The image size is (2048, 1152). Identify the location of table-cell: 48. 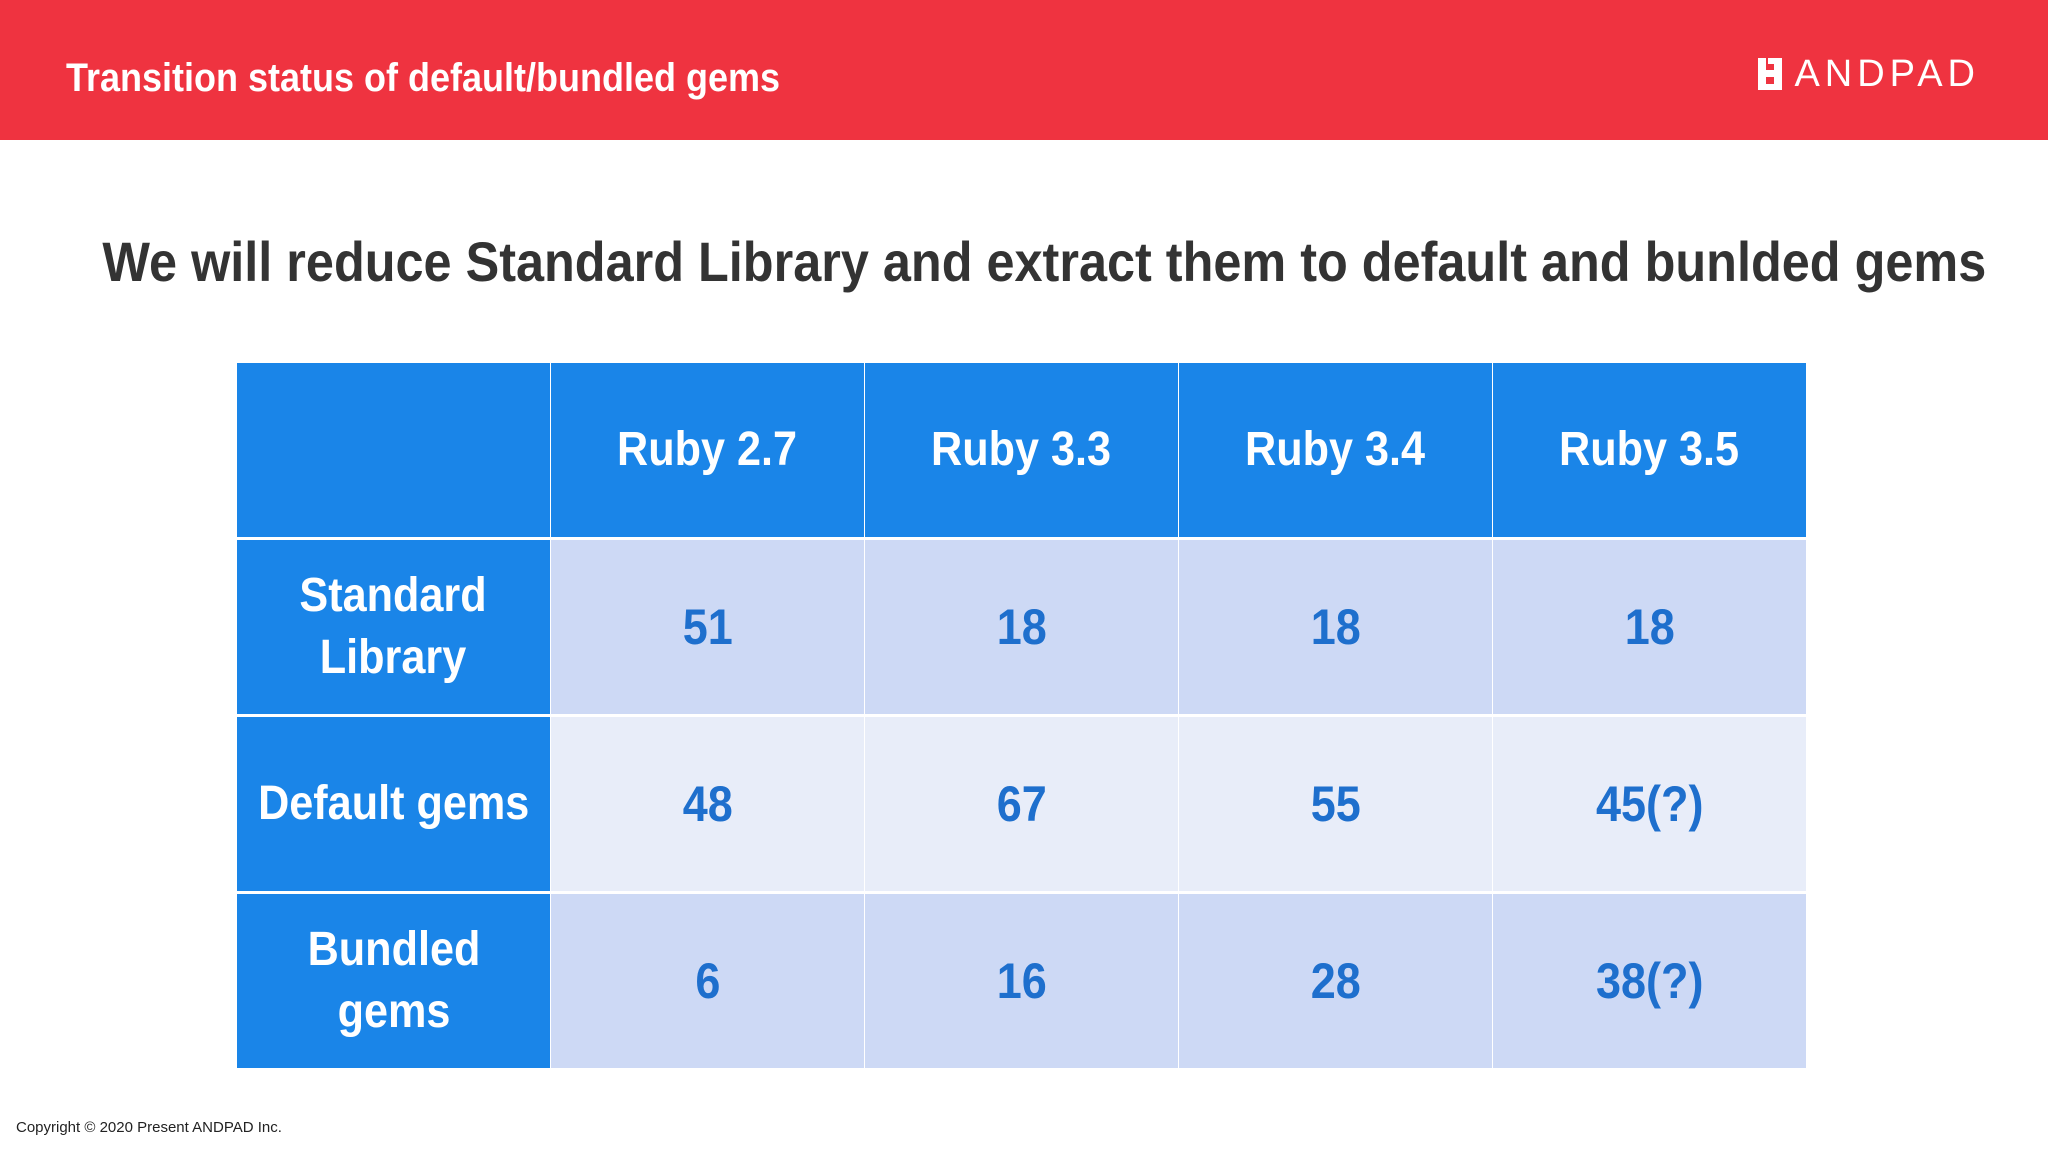
(707, 804).